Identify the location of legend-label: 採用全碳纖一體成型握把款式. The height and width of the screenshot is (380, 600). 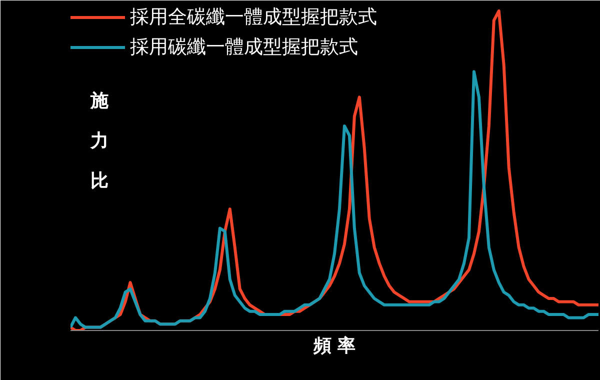
(253, 17).